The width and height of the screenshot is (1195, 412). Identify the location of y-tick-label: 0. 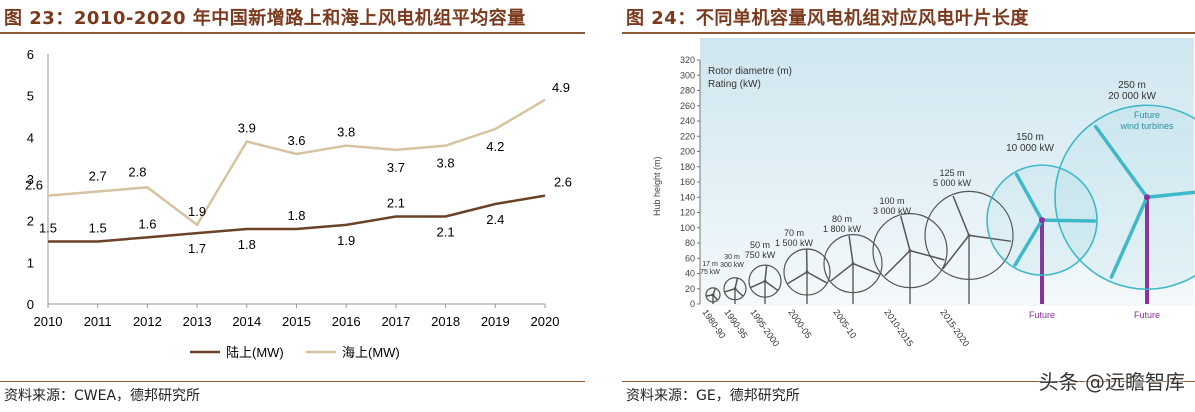
(30, 304).